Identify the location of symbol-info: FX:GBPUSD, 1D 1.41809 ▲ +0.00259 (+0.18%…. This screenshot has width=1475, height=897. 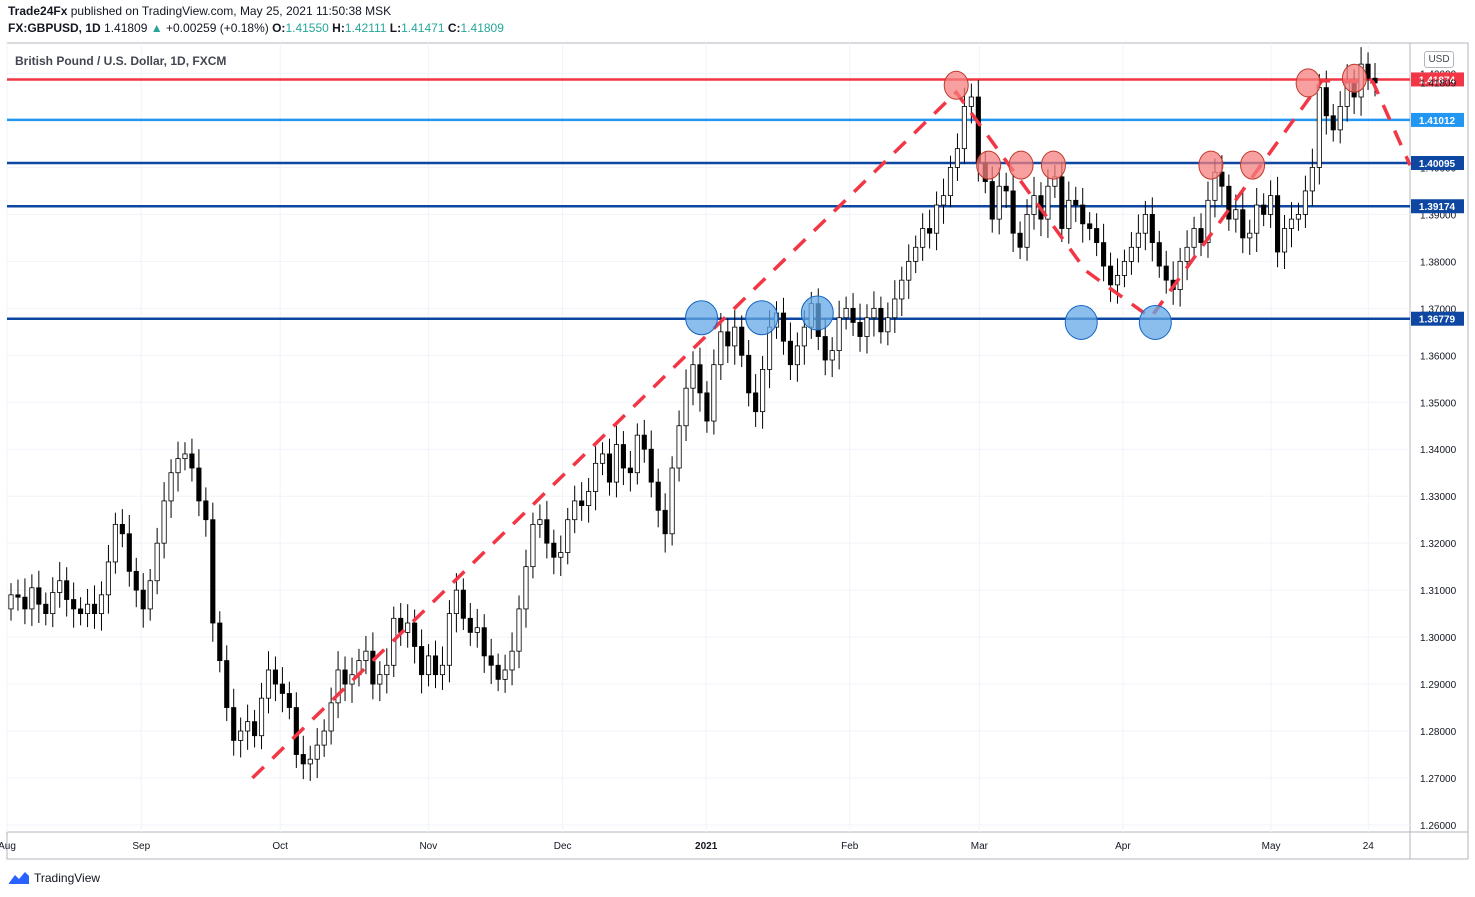
(256, 28).